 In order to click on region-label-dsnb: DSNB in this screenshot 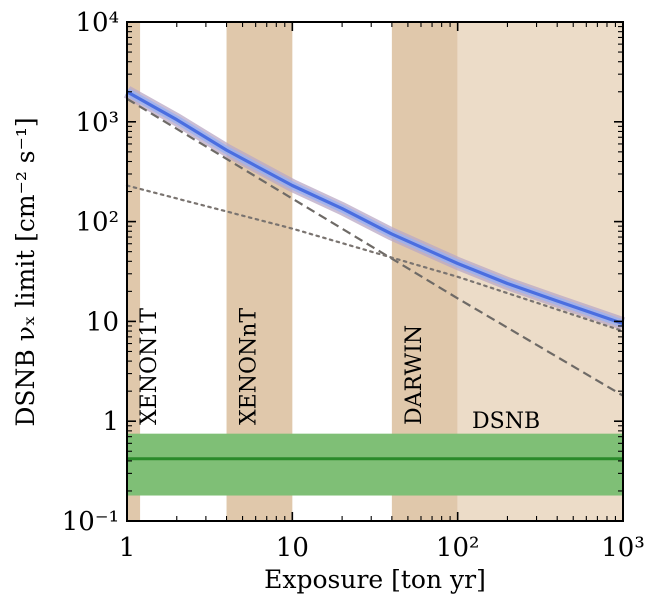, I will do `click(506, 421)`.